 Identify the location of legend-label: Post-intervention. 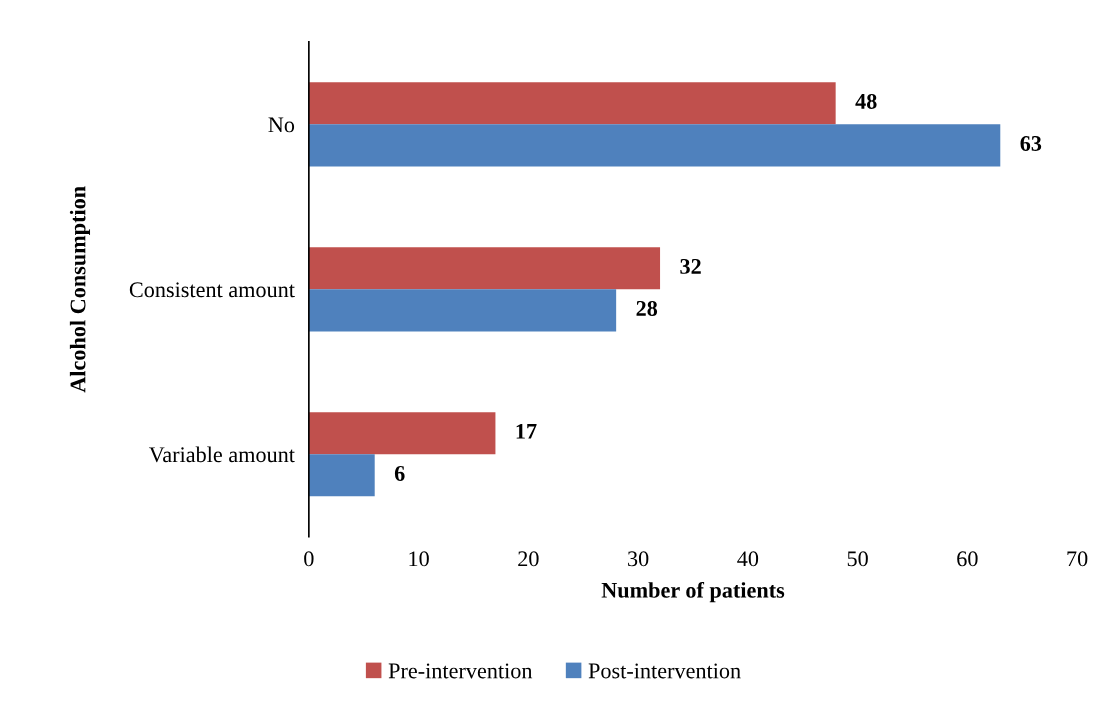
(664, 671).